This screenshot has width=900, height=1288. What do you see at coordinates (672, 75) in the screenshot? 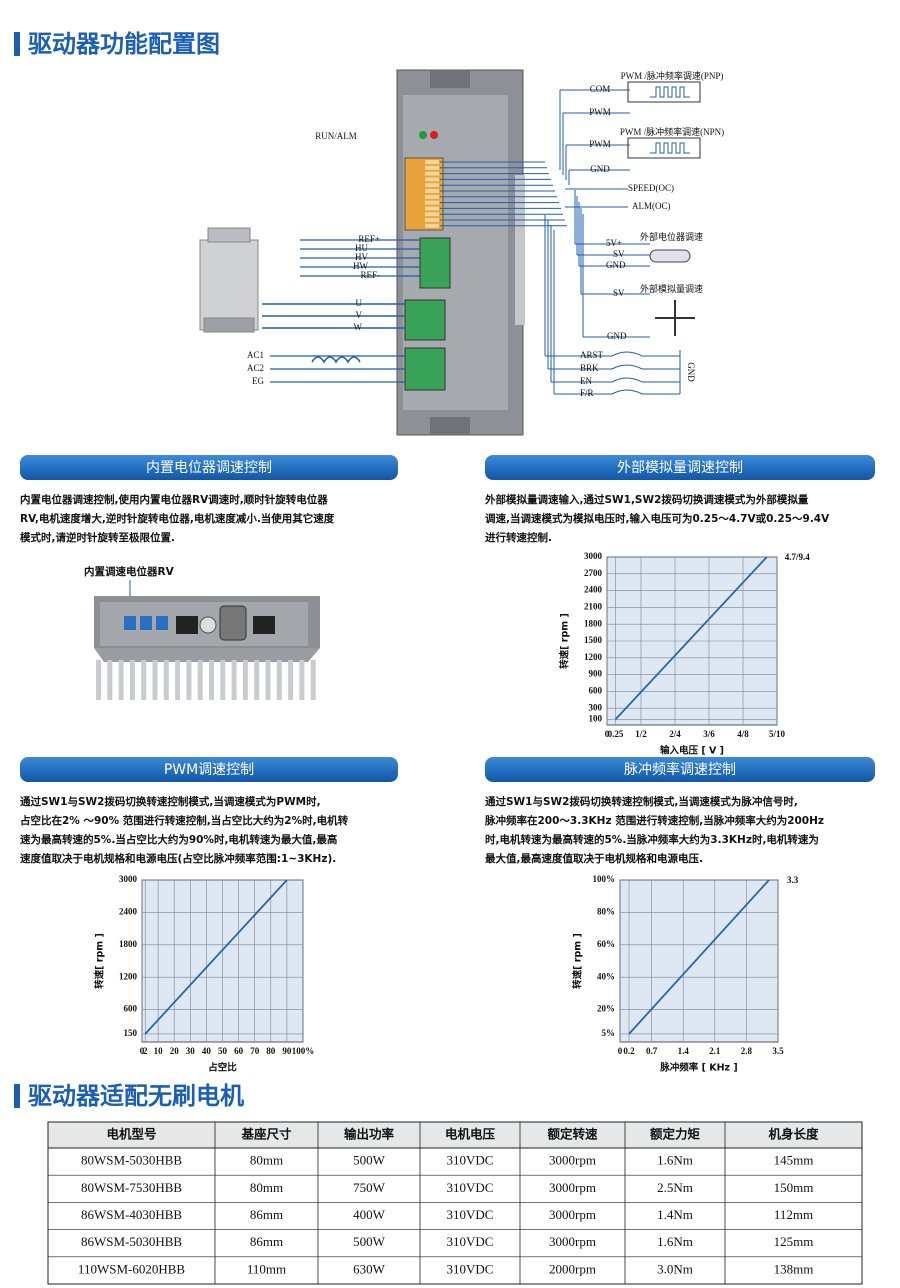
I see `diagram-label: PWM /脉冲频率调速(PNP)` at bounding box center [672, 75].